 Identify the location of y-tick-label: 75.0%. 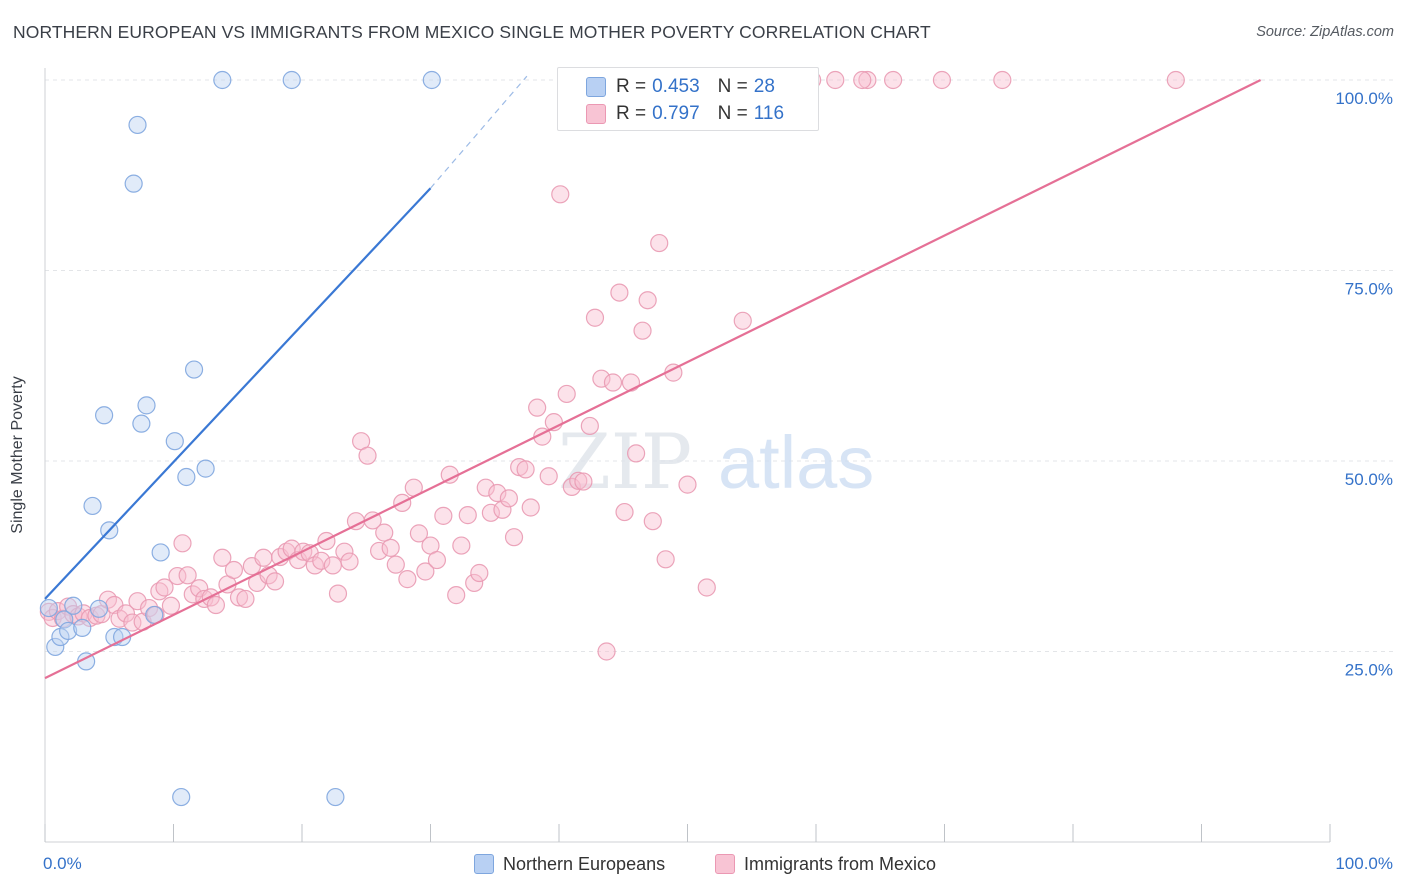
(1369, 289).